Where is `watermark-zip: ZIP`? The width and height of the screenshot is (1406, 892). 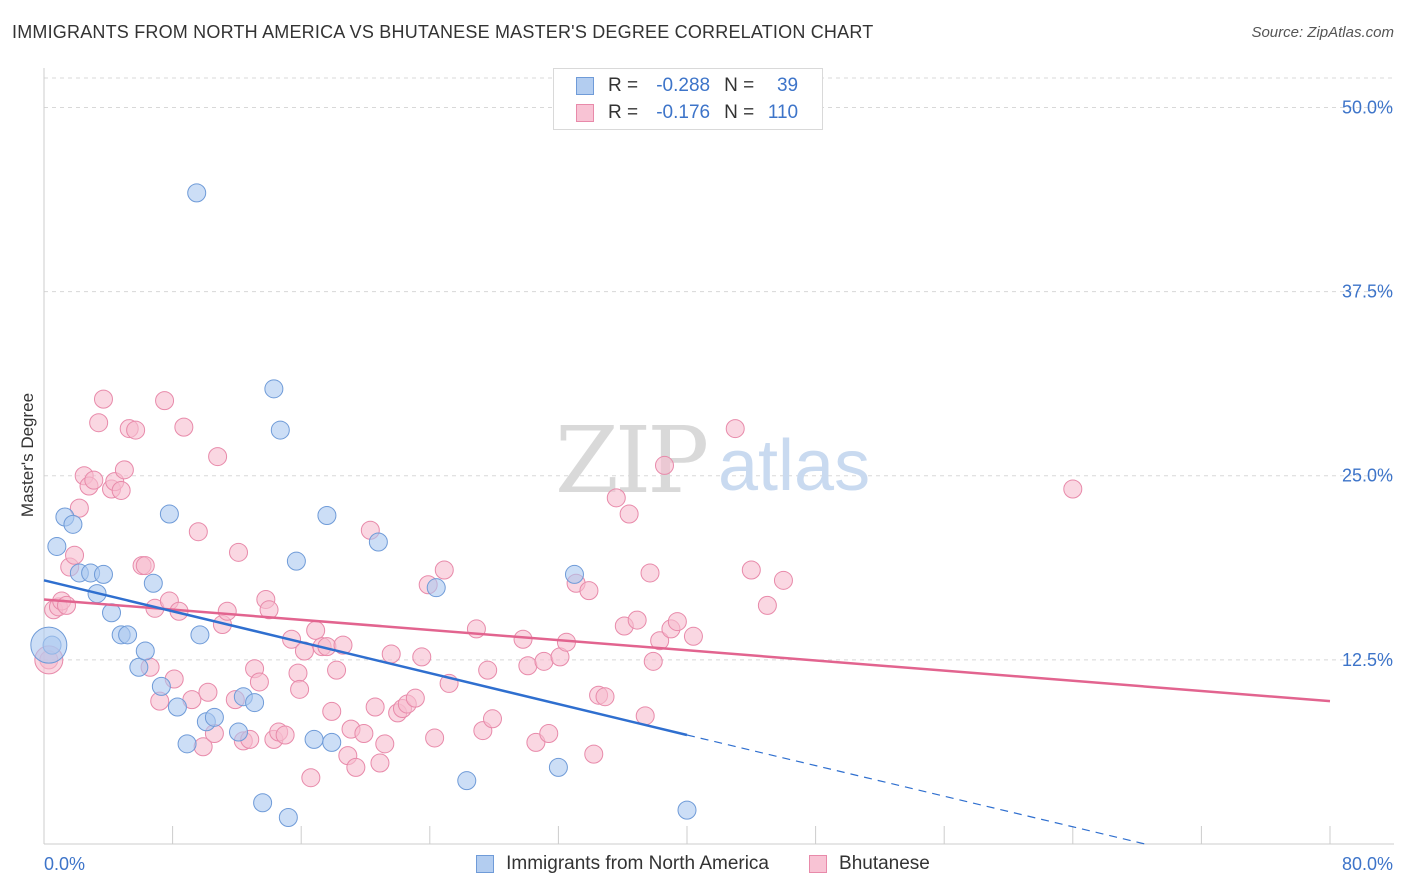 watermark-zip: ZIP is located at coordinates (630, 460).